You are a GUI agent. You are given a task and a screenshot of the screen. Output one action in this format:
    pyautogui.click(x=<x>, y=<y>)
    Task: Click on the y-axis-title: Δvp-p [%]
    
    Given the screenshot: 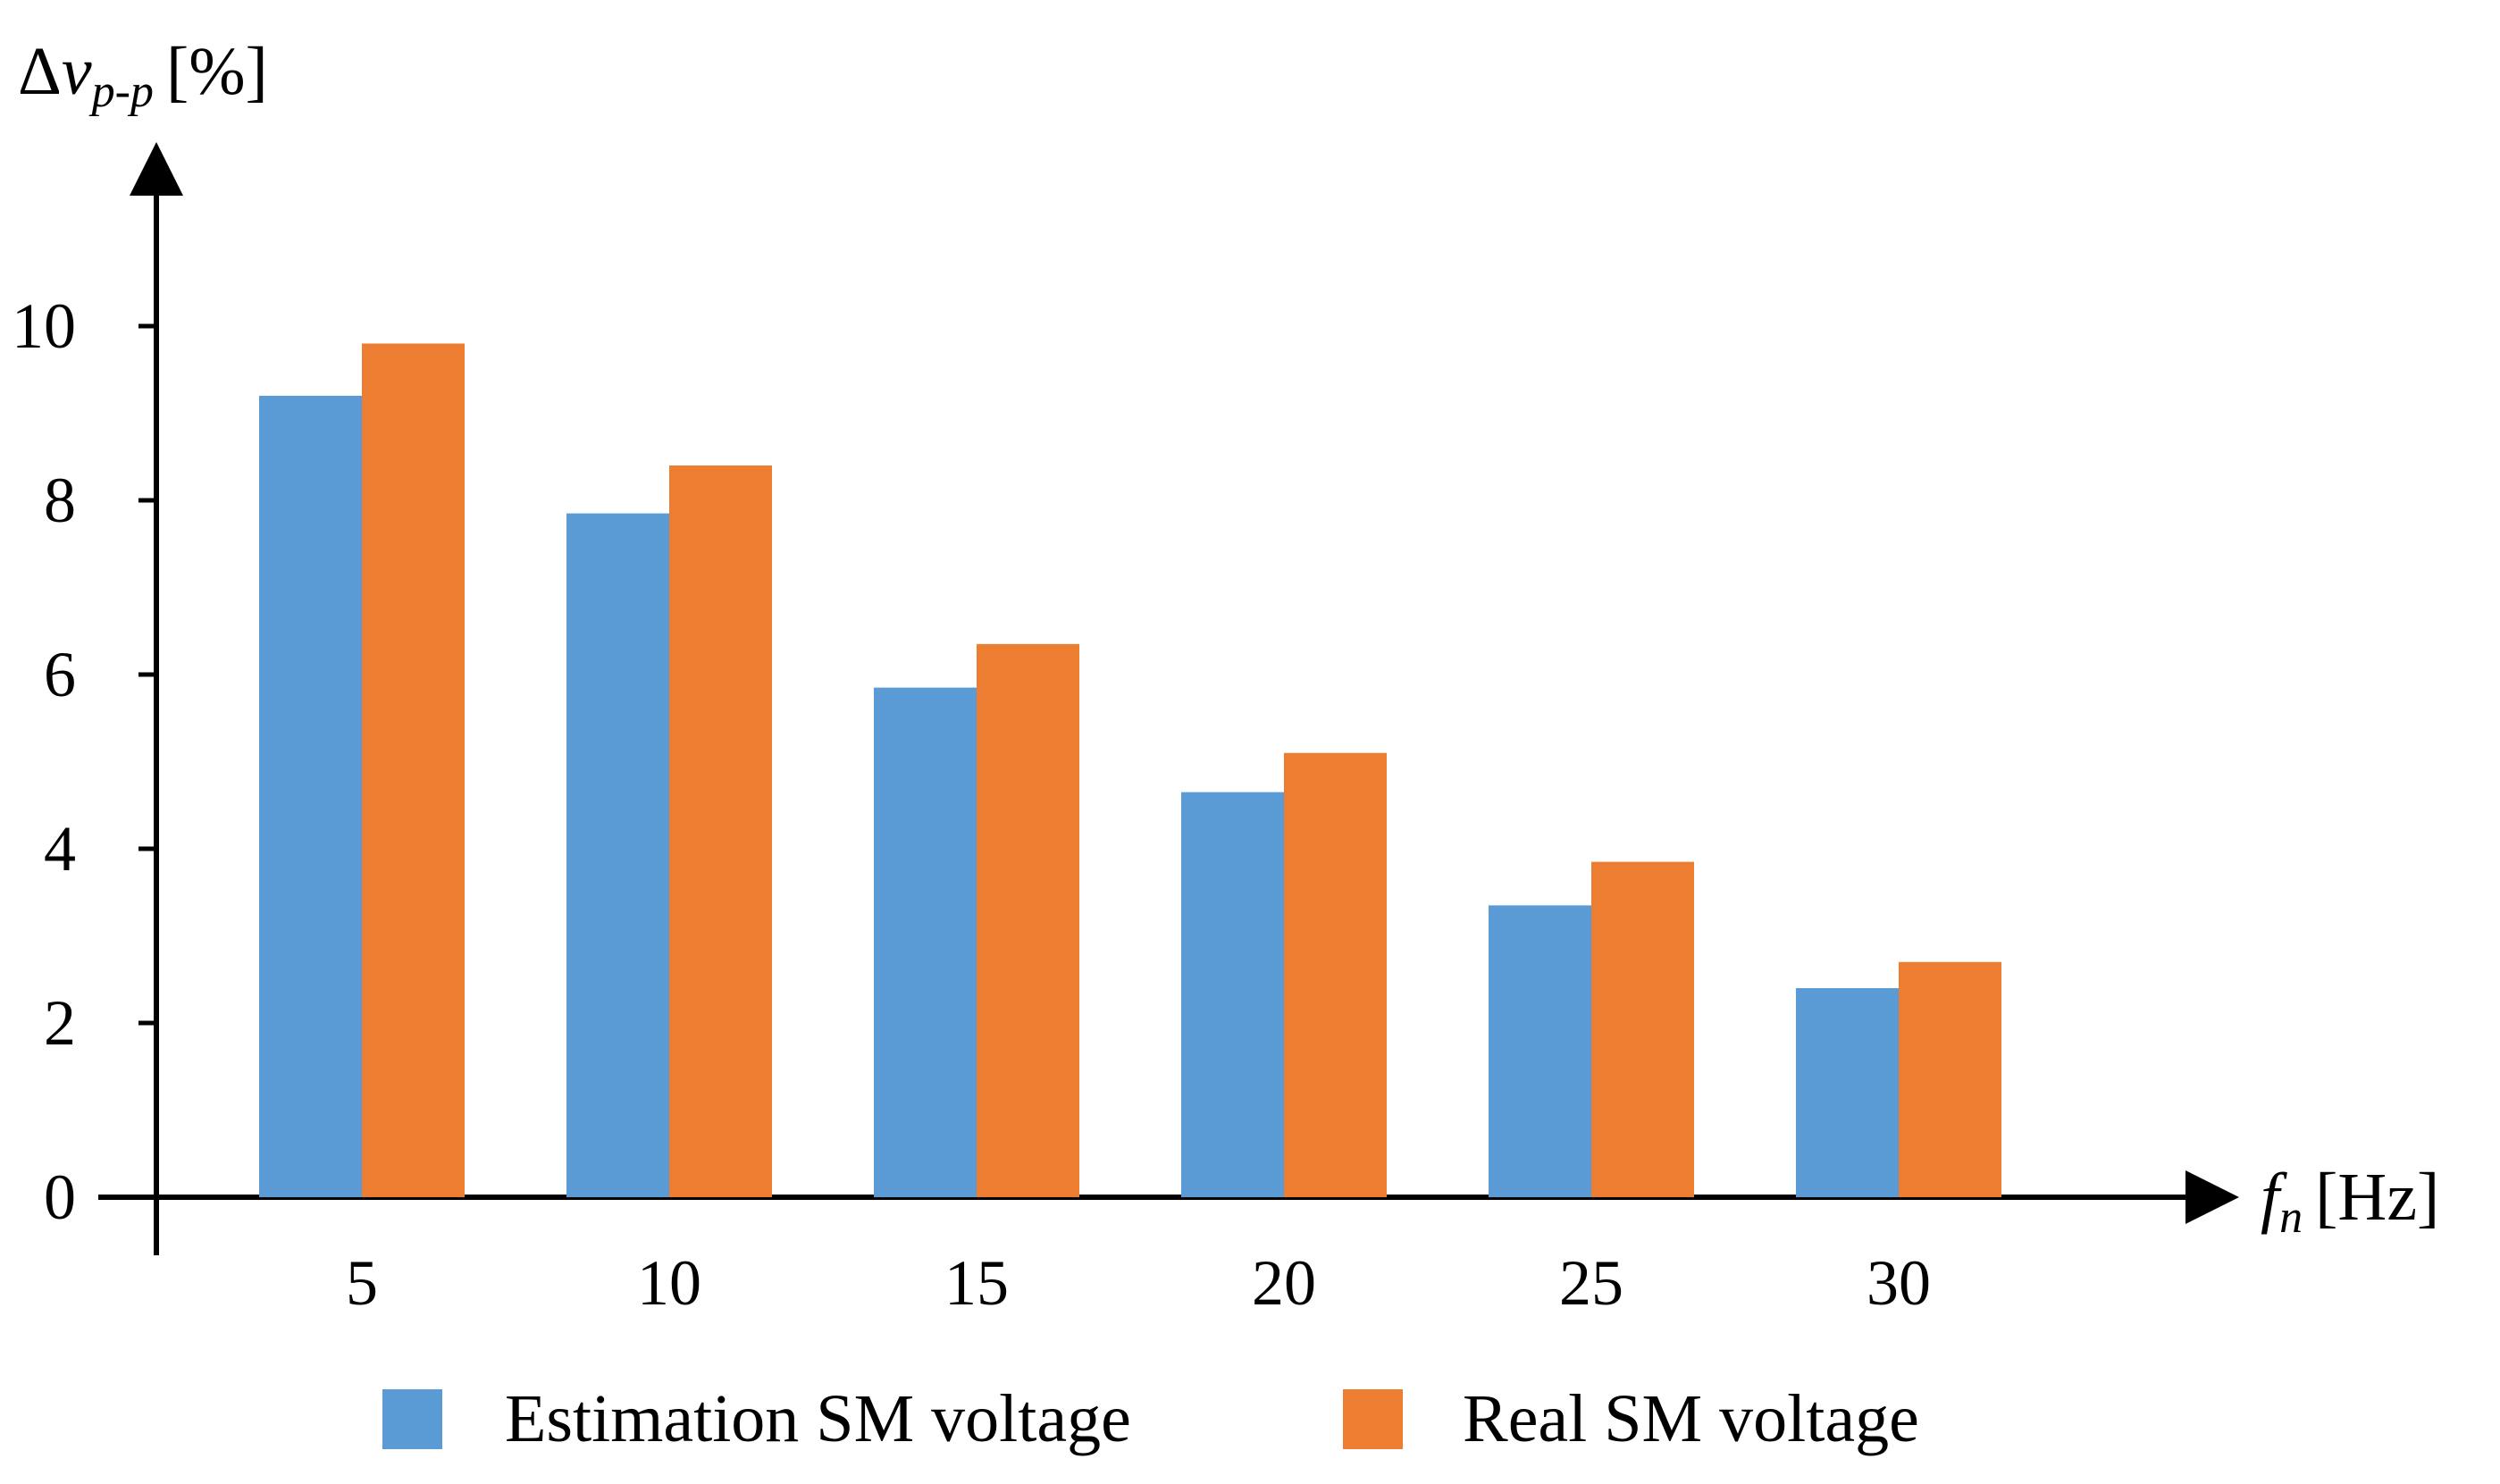 What is the action you would take?
    pyautogui.click(x=143, y=76)
    